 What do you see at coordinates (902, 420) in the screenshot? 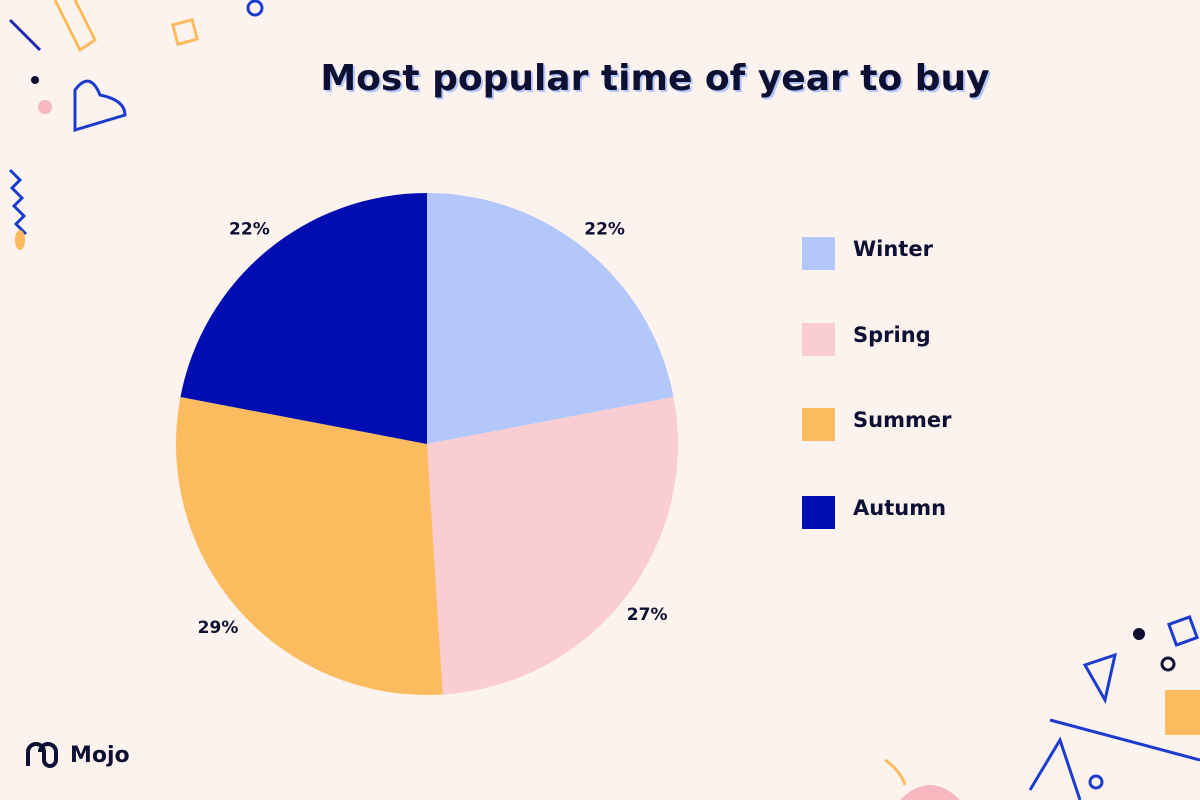
I see `legend-label: Summer` at bounding box center [902, 420].